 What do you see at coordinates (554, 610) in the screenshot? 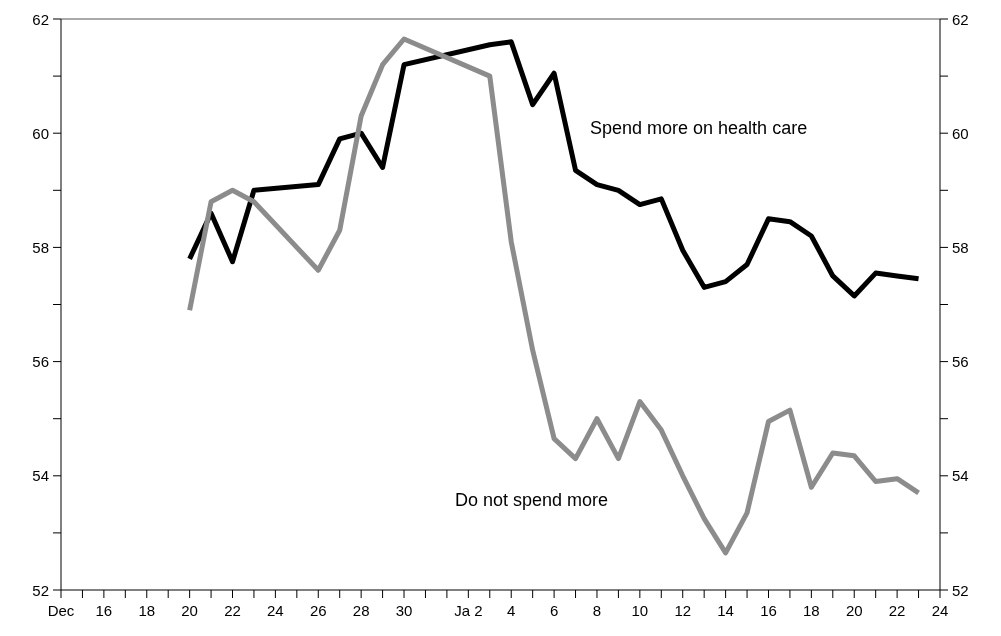
I see `x-tick-label: 6` at bounding box center [554, 610].